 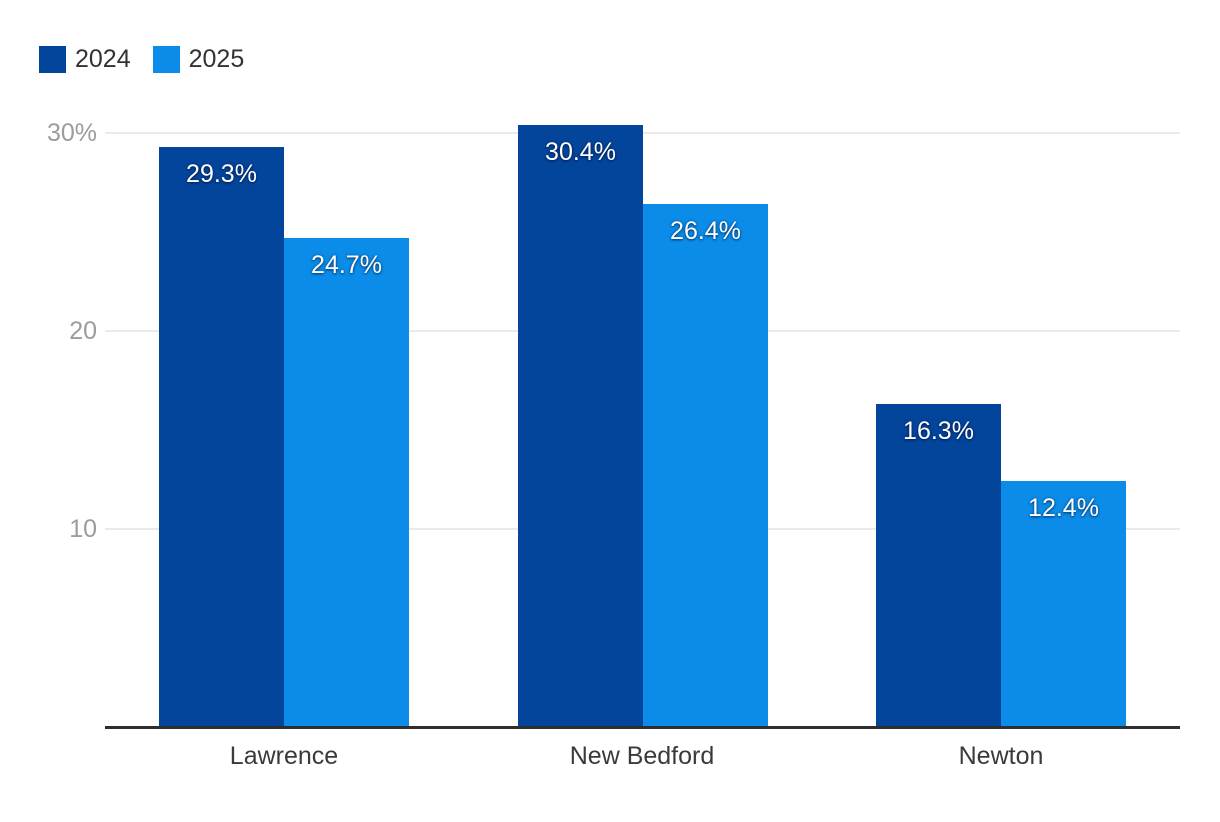 What do you see at coordinates (580, 426) in the screenshot?
I see `bar-new-bedford-2024: 30.4%` at bounding box center [580, 426].